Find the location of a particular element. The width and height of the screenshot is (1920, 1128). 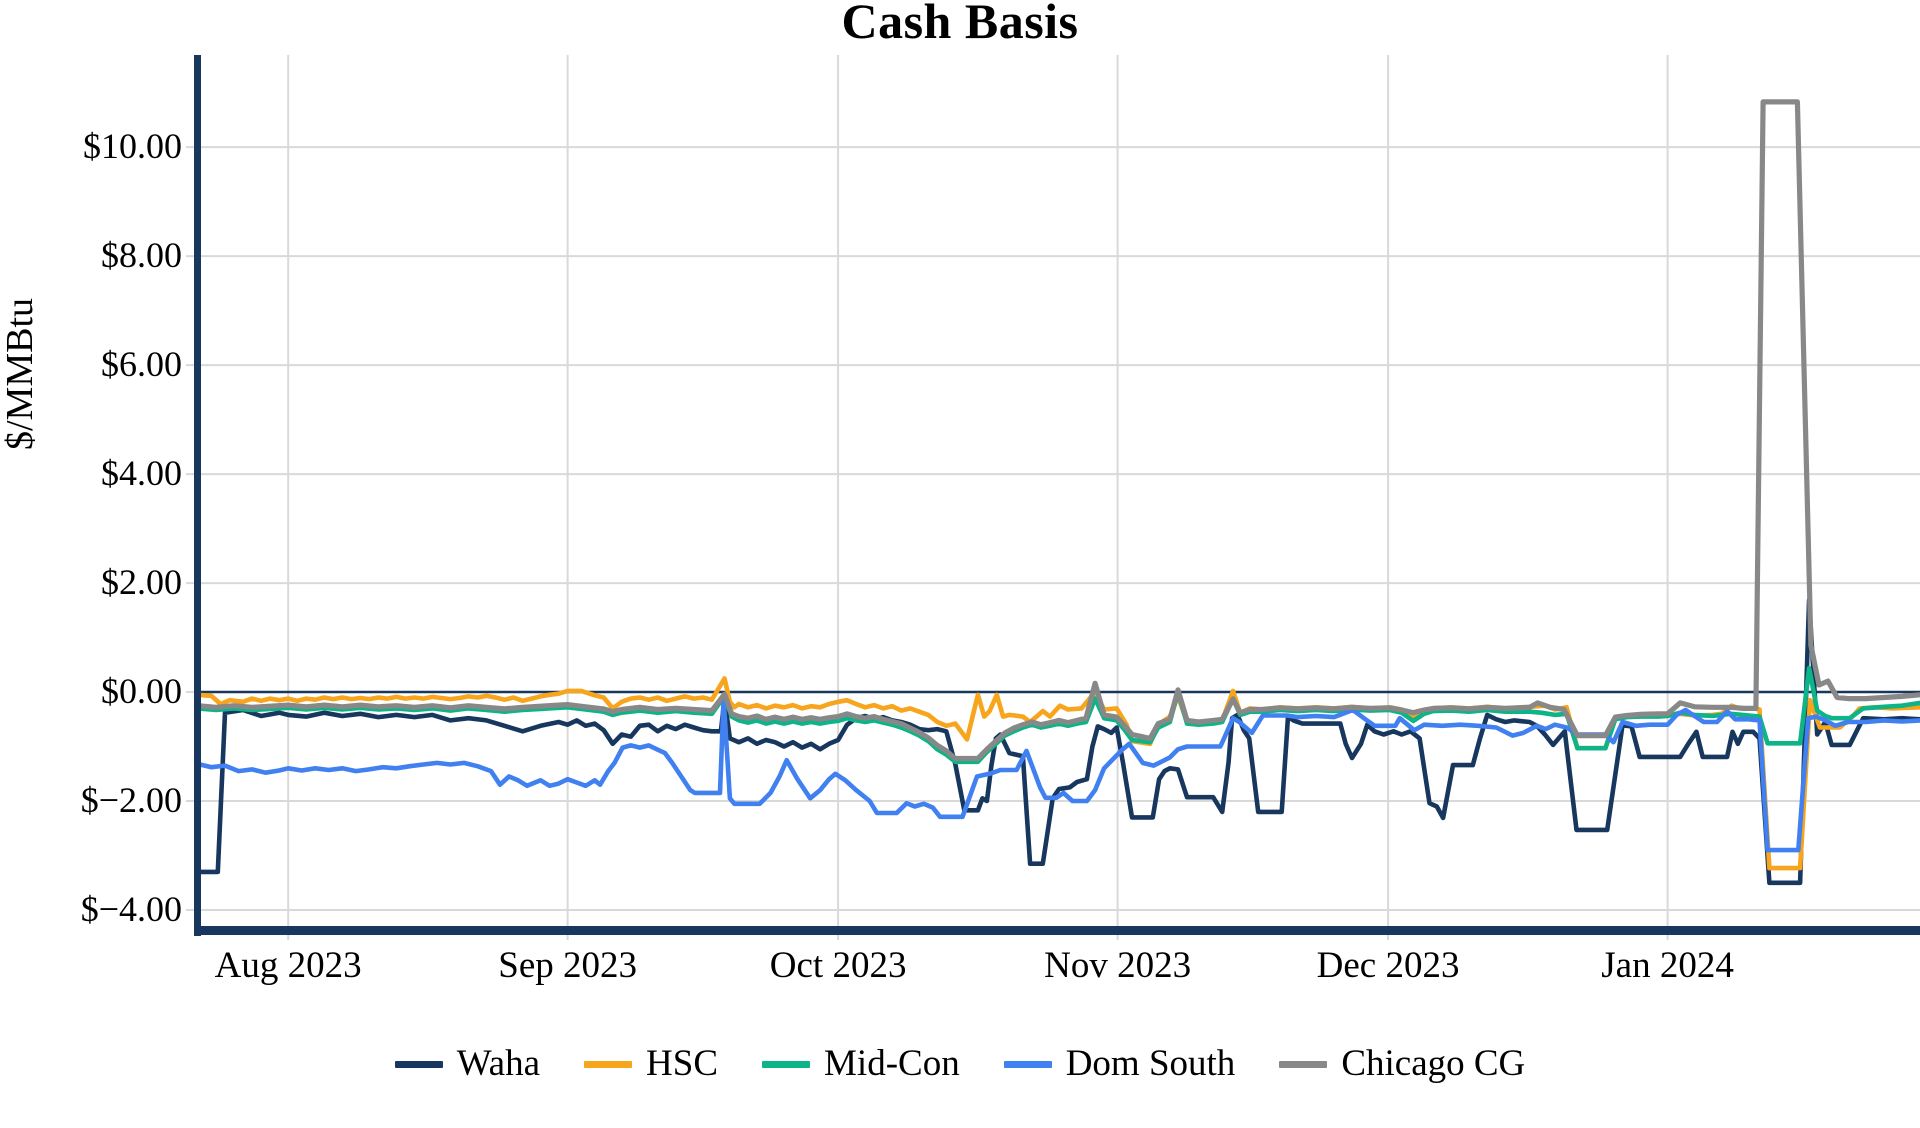

x-tick-label: Sep 2023 is located at coordinates (568, 965).